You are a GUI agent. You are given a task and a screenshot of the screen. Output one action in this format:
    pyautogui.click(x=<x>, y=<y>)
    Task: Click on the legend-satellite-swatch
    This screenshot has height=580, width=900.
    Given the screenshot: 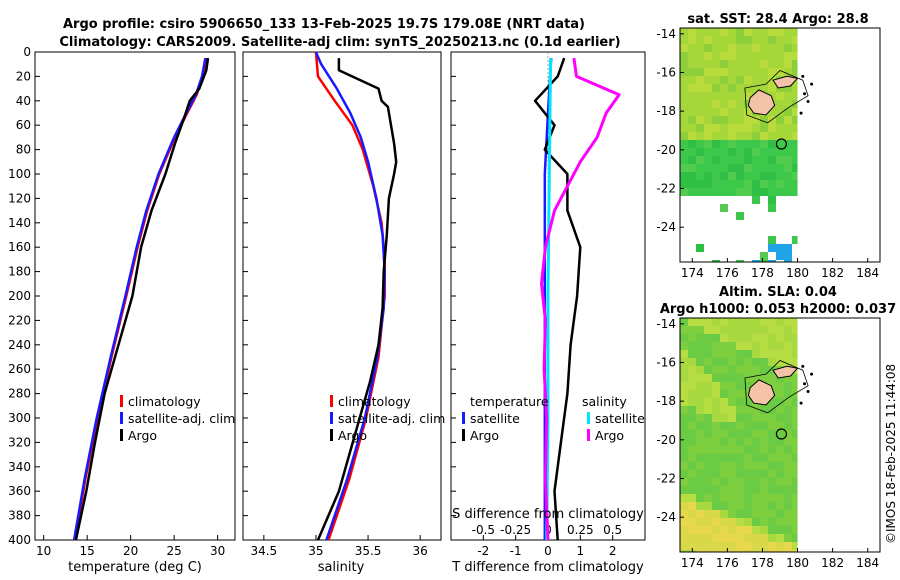 What is the action you would take?
    pyautogui.click(x=331, y=418)
    